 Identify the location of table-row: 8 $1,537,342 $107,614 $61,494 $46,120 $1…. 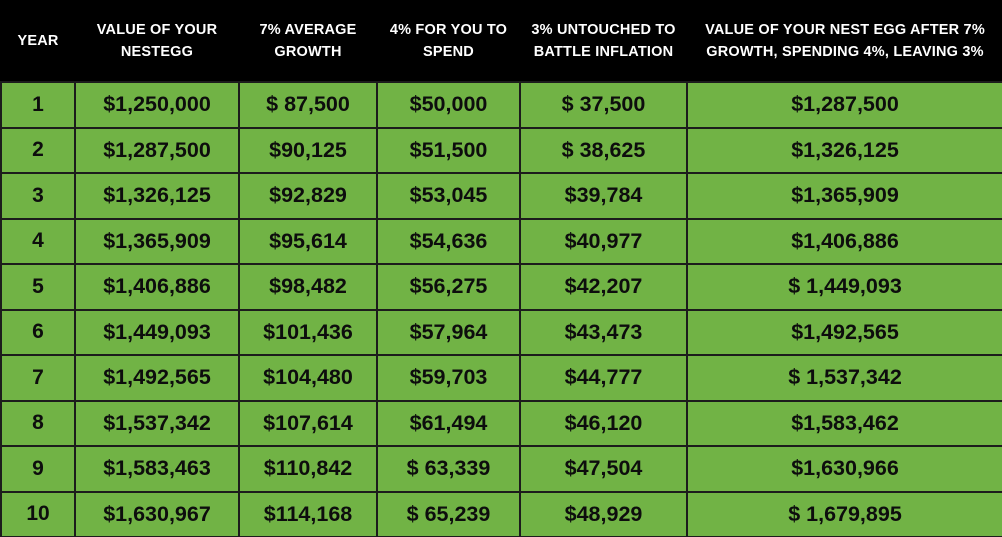
(501, 423).